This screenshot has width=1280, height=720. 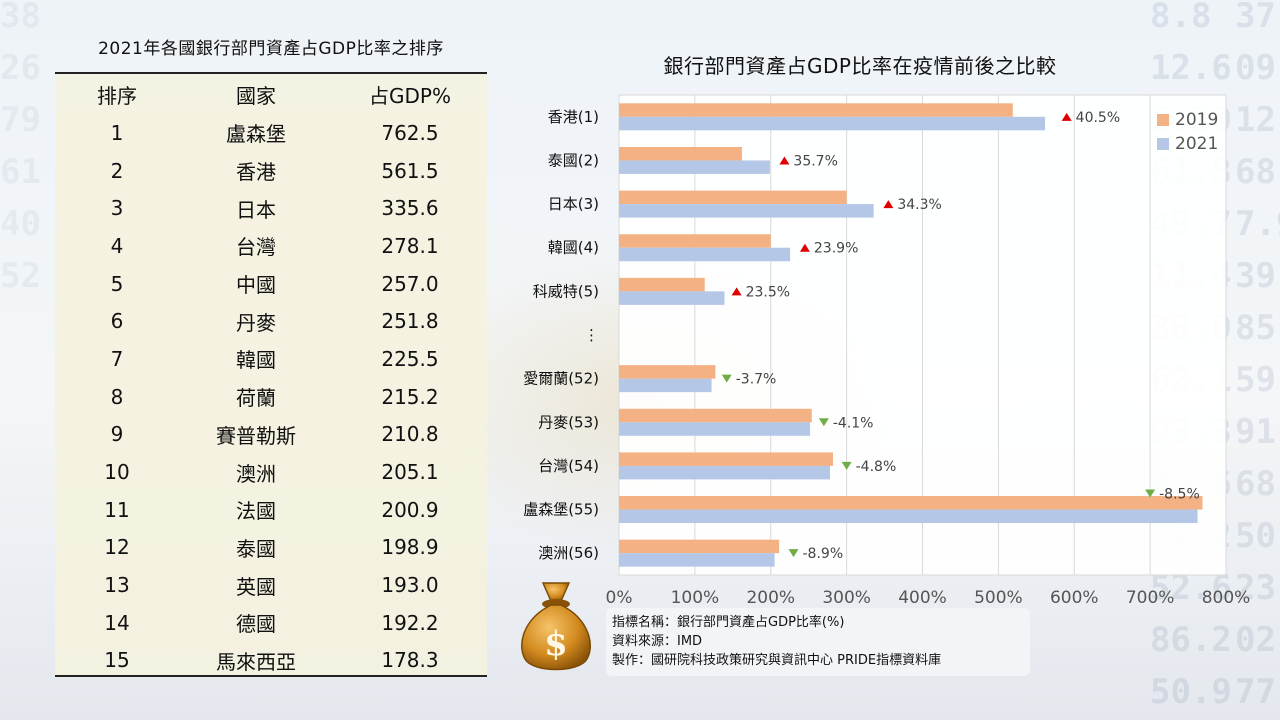 I want to click on ranking-cell-rank: 3, so click(x=117, y=208).